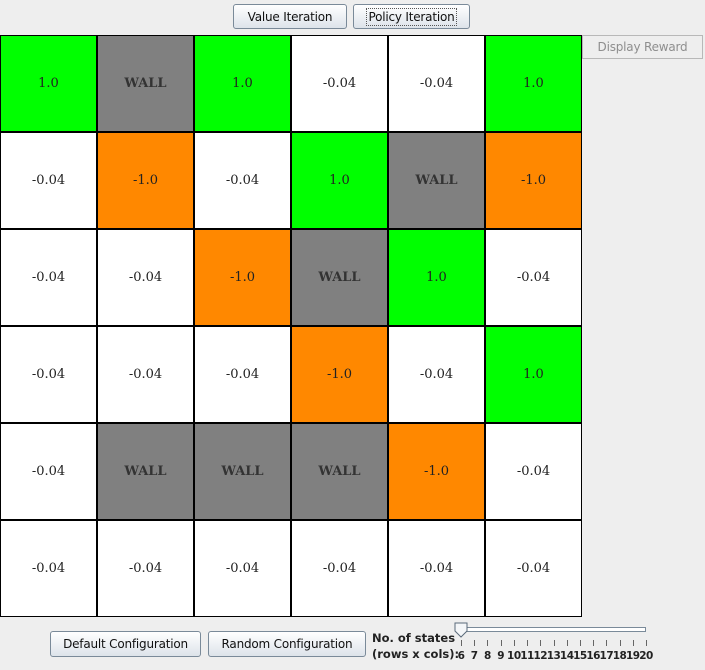 This screenshot has width=705, height=670. I want to click on slider-tick-label: 15, so click(580, 656).